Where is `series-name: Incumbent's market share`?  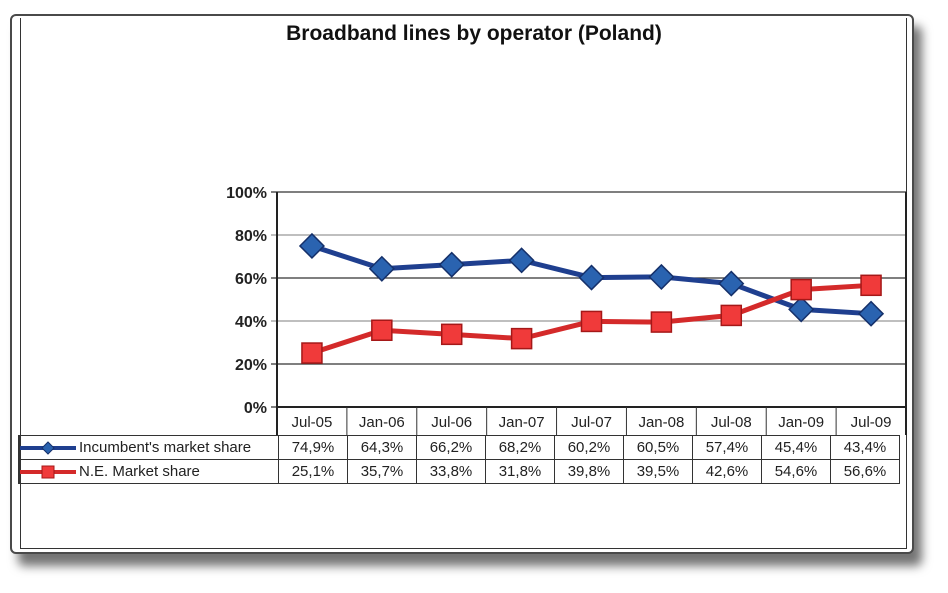 series-name: Incumbent's market share is located at coordinates (165, 447).